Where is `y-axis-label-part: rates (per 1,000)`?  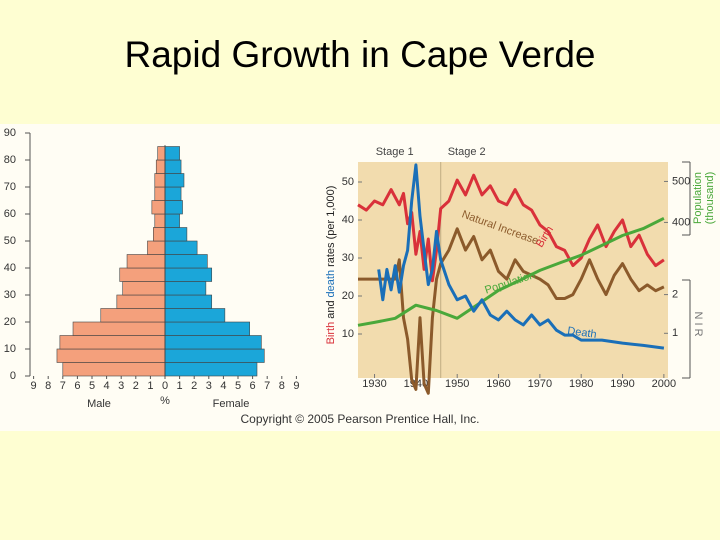
y-axis-label-part: rates (per 1,000) is located at coordinates (331, 226).